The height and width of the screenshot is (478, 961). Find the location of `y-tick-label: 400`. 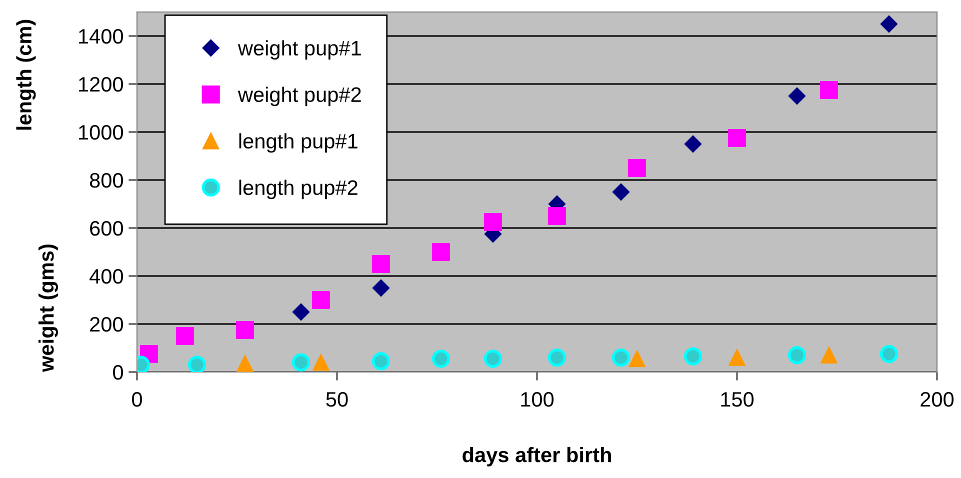

y-tick-label: 400 is located at coordinates (106, 276).